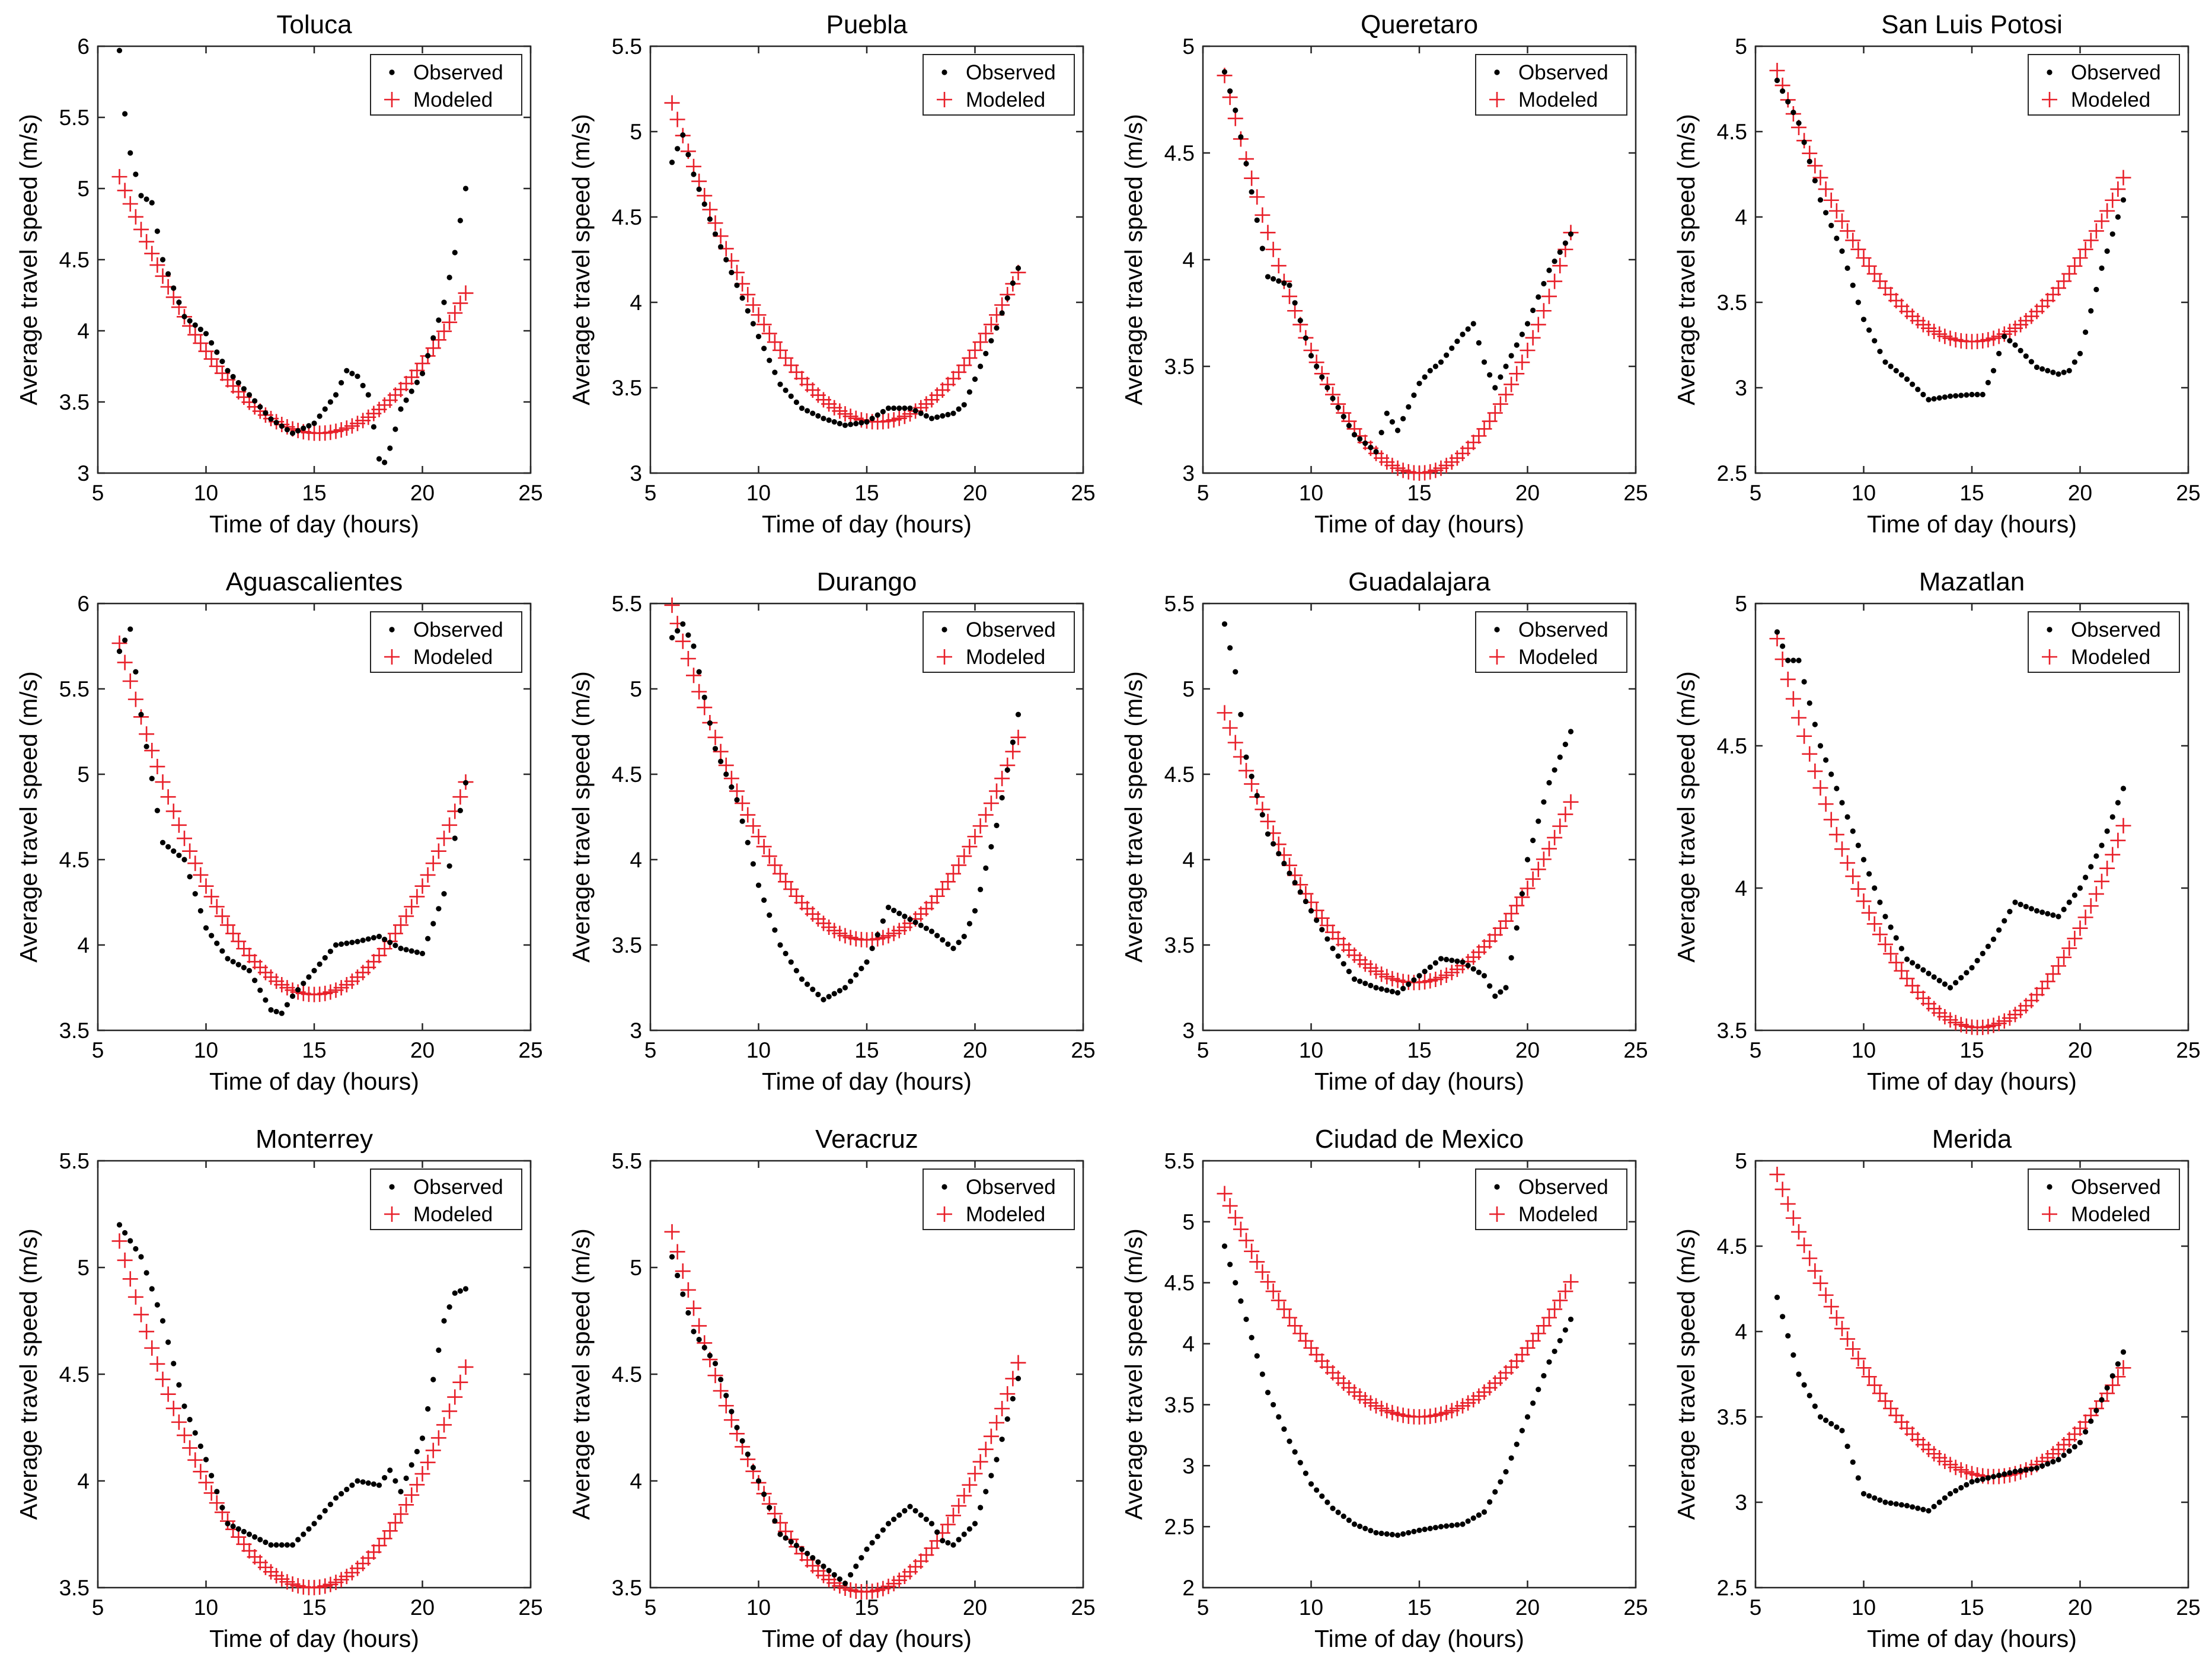  What do you see at coordinates (1188, 1466) in the screenshot?
I see `y-tick-label: 3` at bounding box center [1188, 1466].